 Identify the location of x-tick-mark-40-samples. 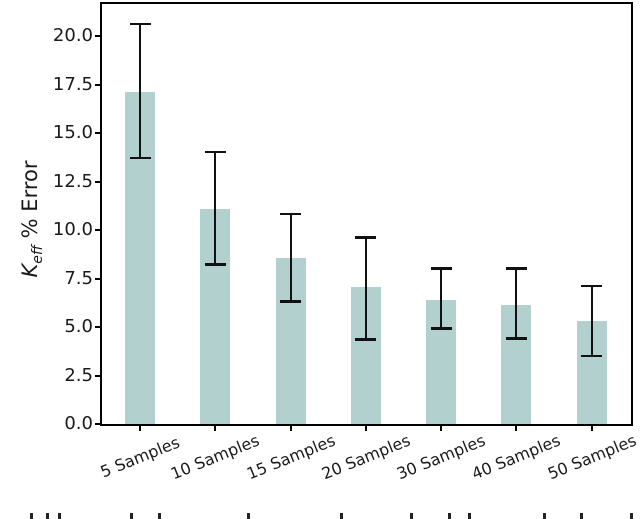
(516, 428).